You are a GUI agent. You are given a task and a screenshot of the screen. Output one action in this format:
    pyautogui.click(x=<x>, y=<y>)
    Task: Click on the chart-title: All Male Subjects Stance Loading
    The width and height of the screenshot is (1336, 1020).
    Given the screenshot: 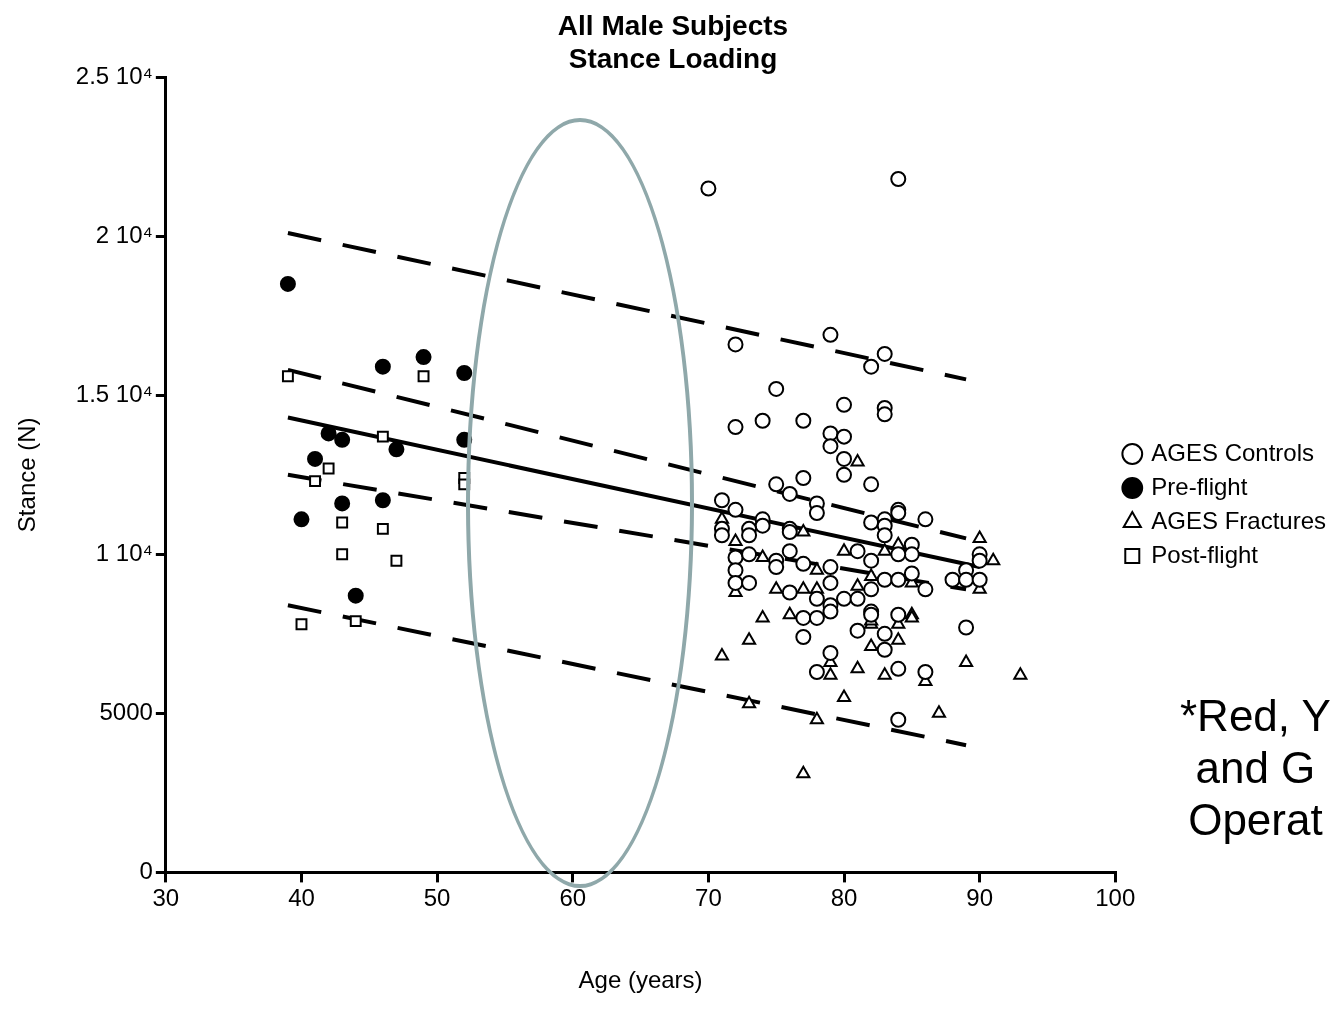 What is the action you would take?
    pyautogui.click(x=673, y=42)
    